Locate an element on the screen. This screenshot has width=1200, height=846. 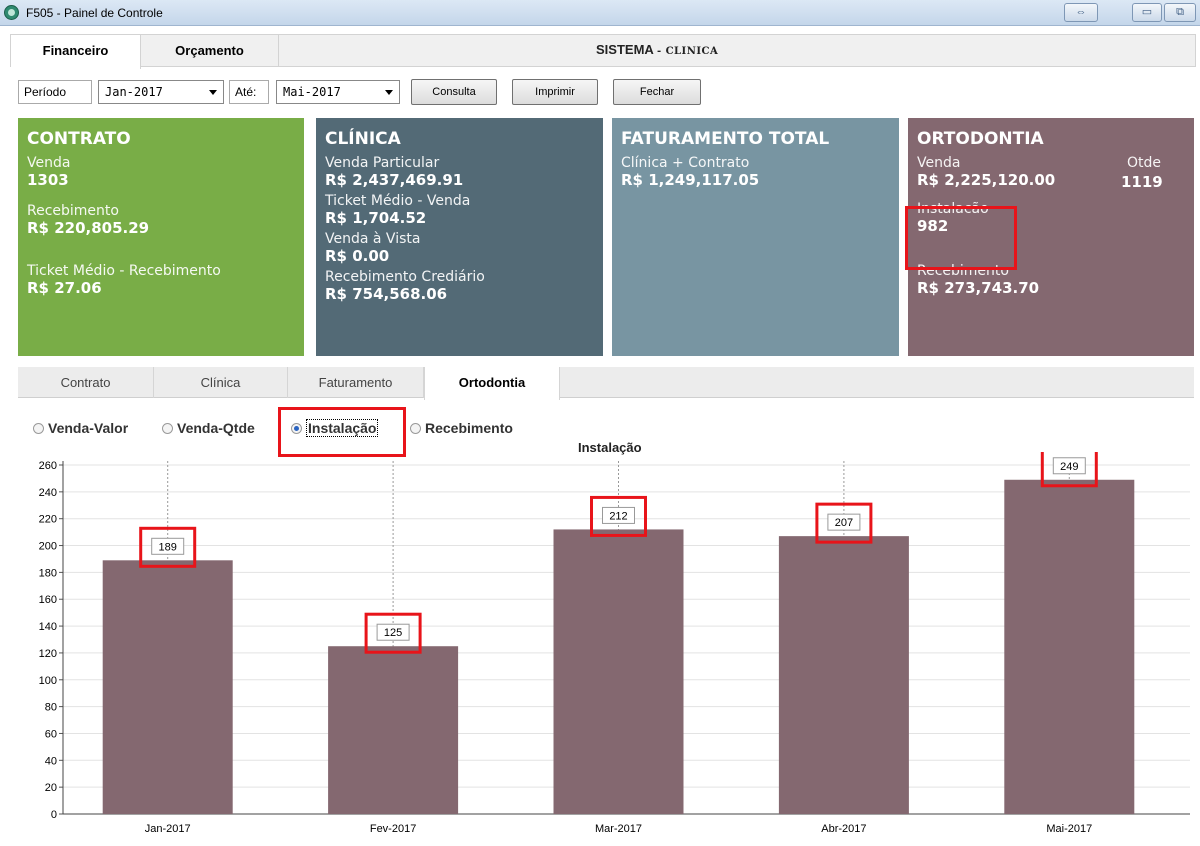
card-value: R$ 273,743.70 is located at coordinates (978, 288).